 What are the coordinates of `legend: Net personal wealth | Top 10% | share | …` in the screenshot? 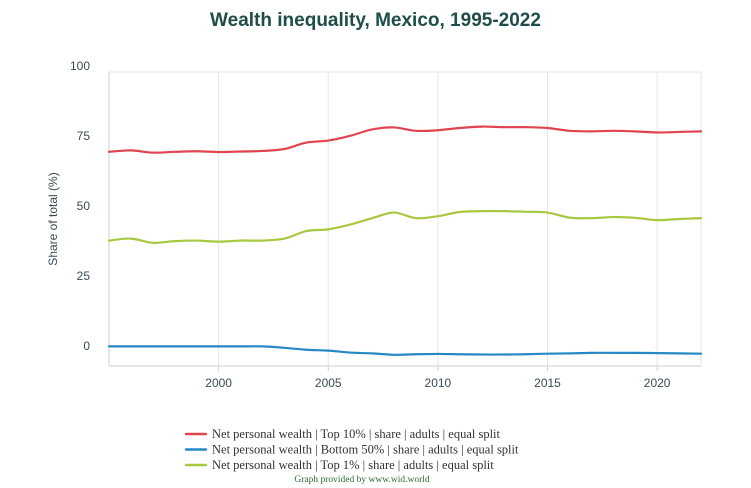 It's located at (351, 449).